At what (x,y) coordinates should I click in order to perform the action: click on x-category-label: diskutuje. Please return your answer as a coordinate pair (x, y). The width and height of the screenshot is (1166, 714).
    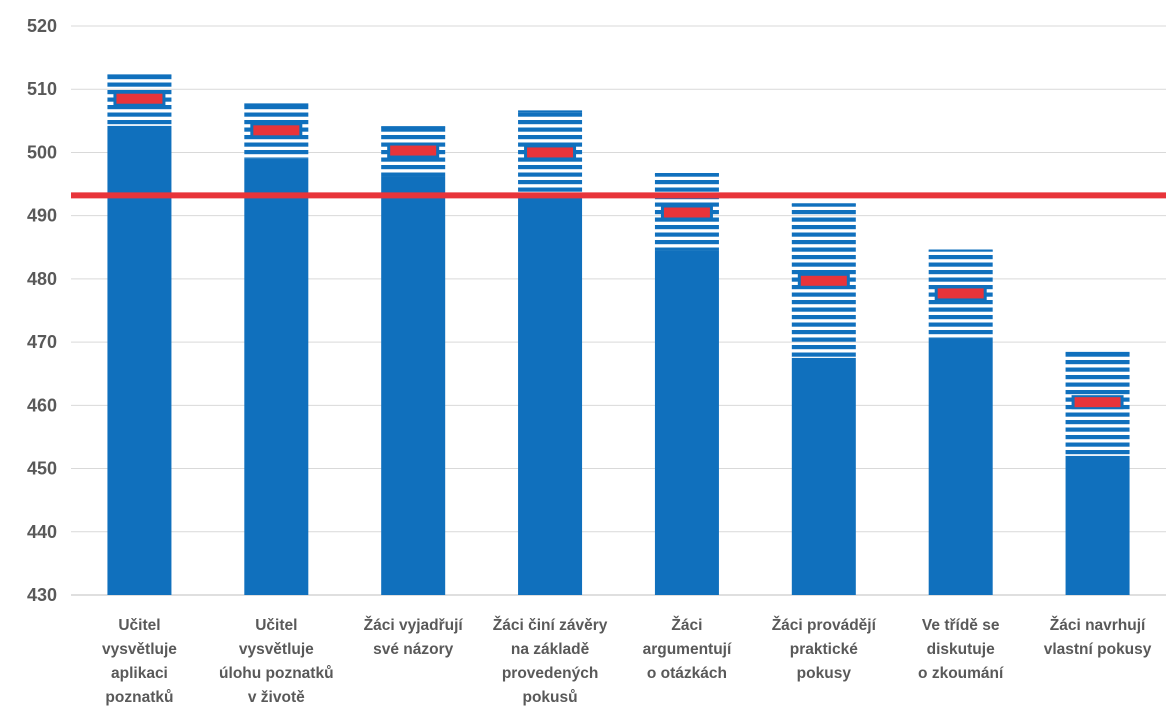
    Looking at the image, I should click on (961, 649).